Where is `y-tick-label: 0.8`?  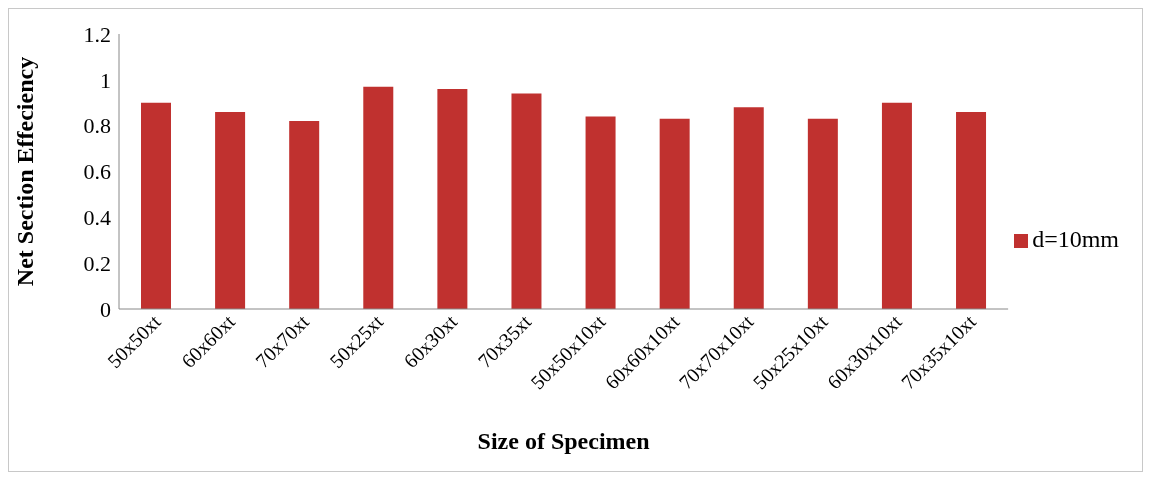 y-tick-label: 0.8 is located at coordinates (97, 126).